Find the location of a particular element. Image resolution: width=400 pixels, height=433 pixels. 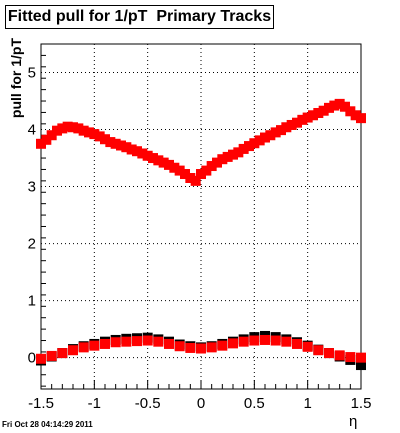

x-tick-label: 1 is located at coordinates (307, 403).